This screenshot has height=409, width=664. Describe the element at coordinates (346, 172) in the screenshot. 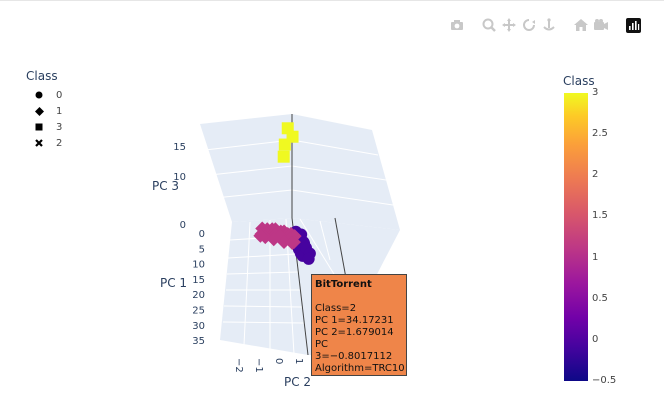

I see `floor-plane` at that location.